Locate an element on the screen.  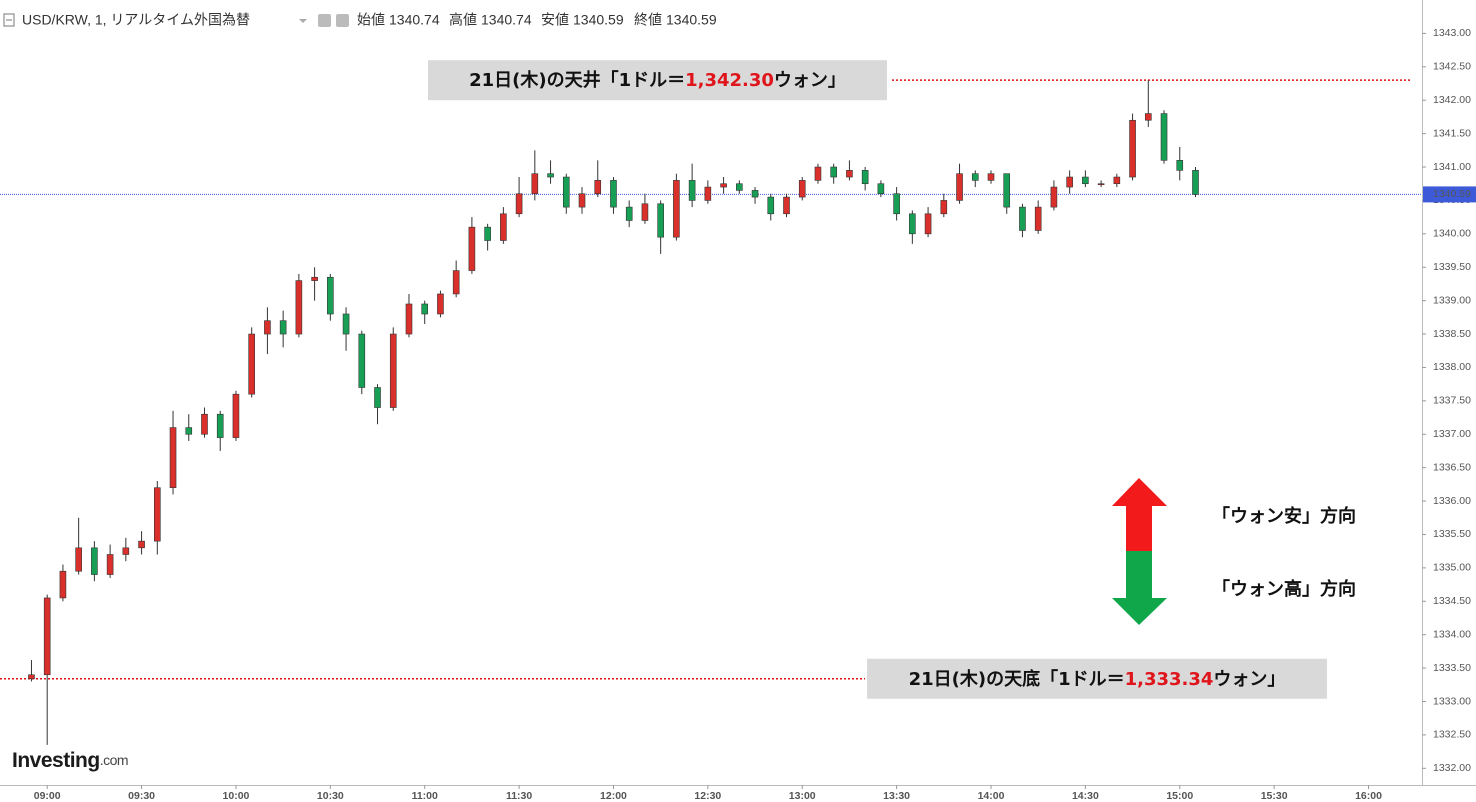
up-arrow is located at coordinates (1139, 514).